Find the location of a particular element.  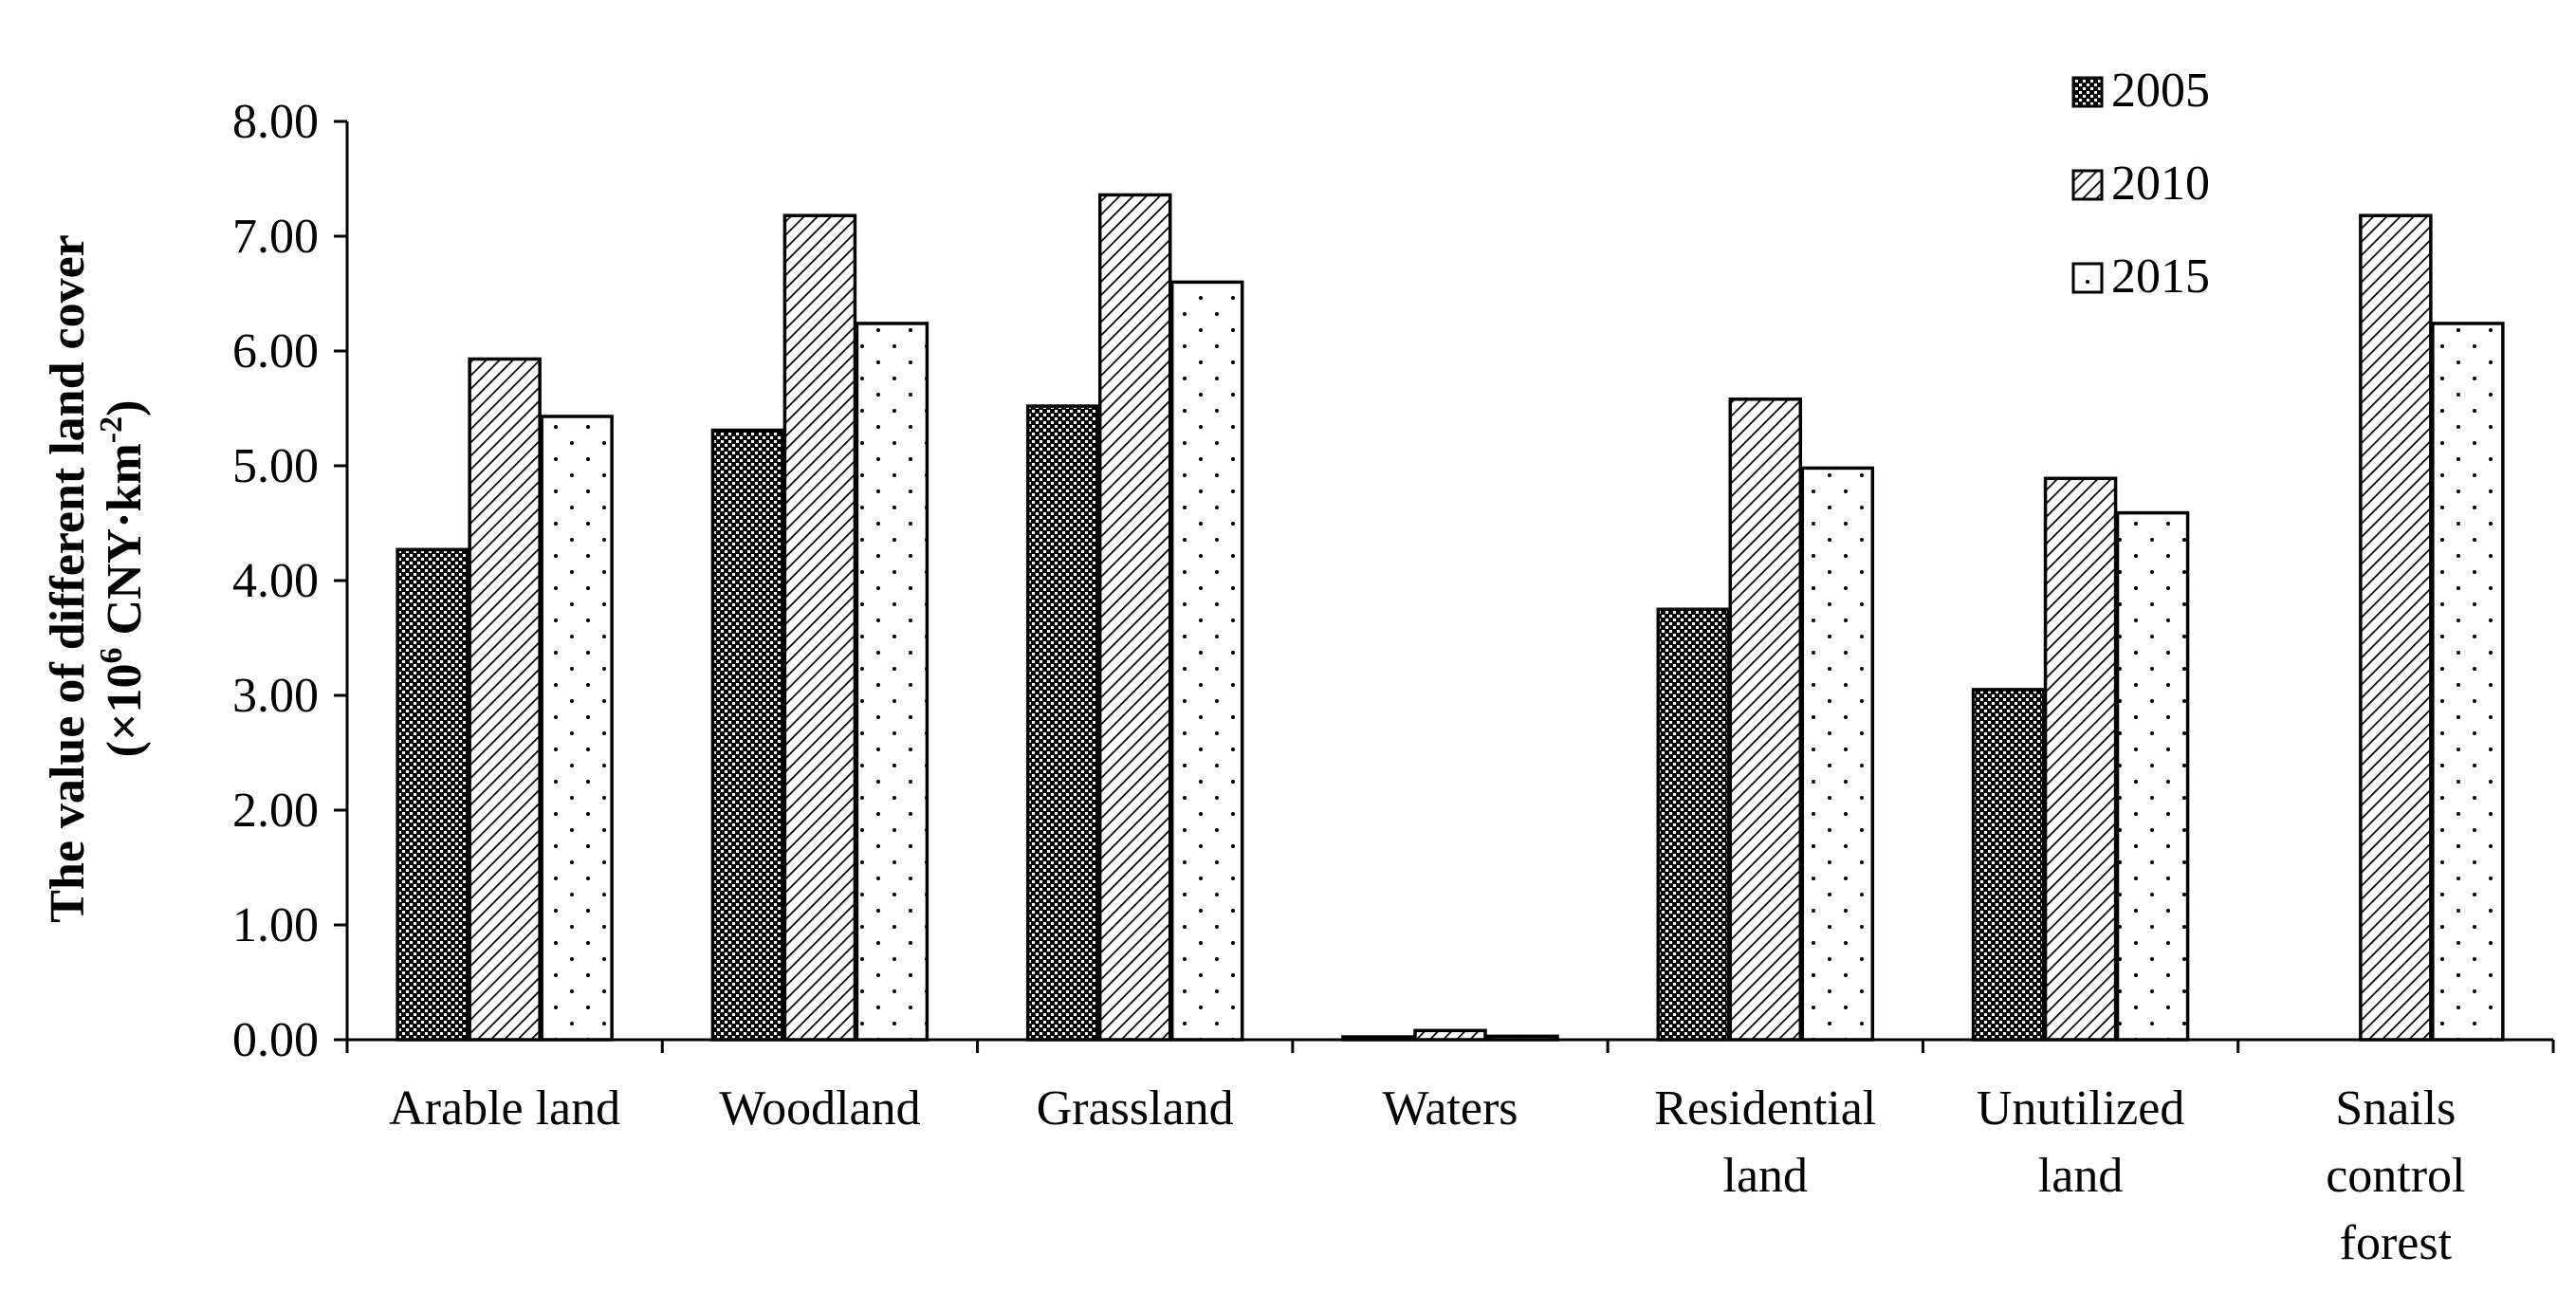

y-tick-label: 7.00 is located at coordinates (275, 237).